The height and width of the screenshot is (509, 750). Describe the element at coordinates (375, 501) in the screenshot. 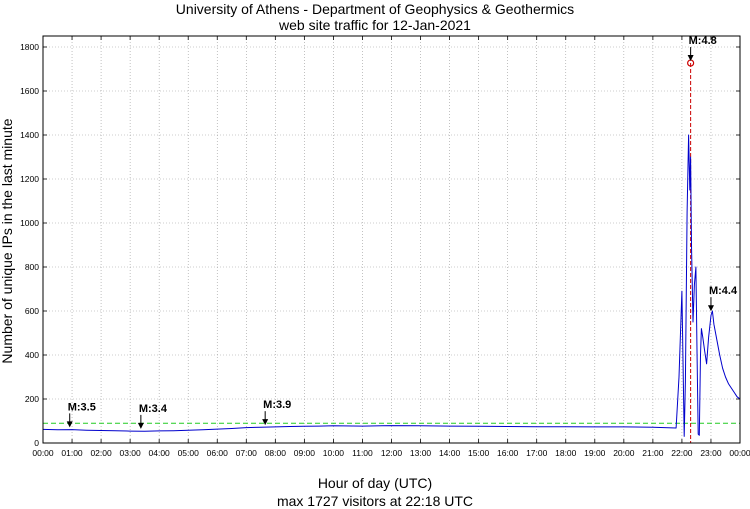

I see `max-visitors-note: max 1727 visitors at 22:18 UTC` at that location.